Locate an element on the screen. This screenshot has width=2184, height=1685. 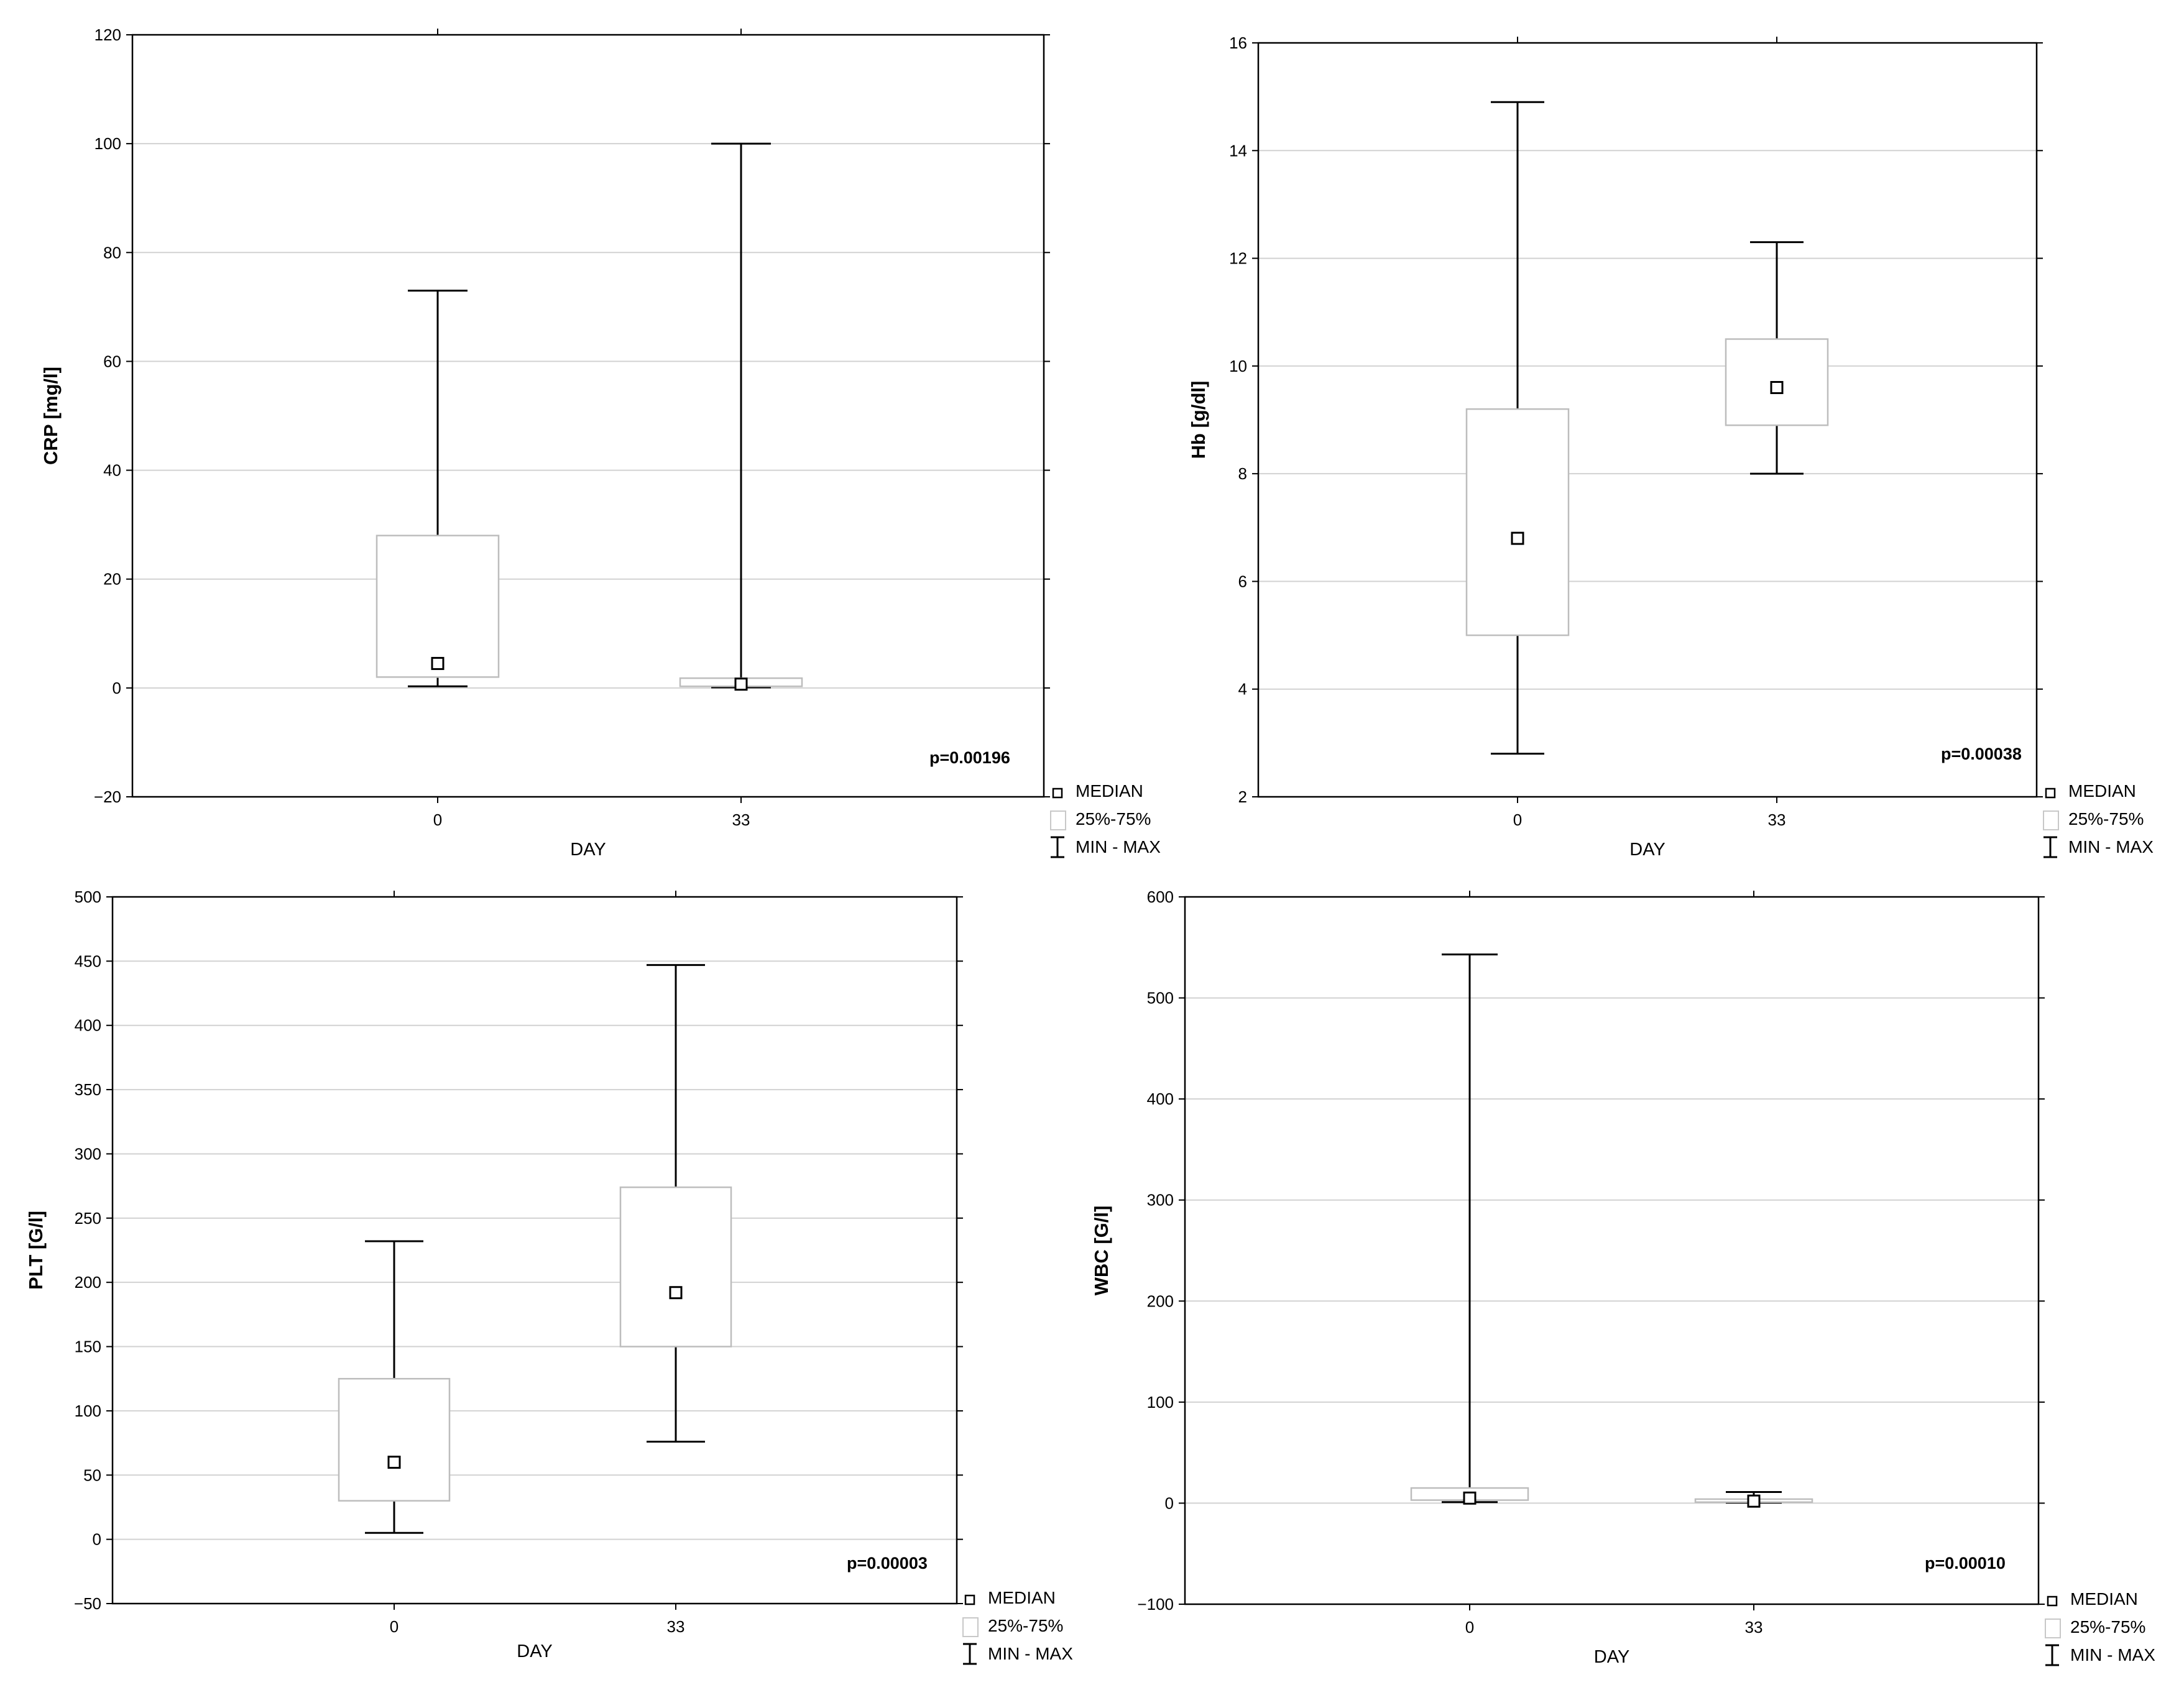
y-tick-label: 80 is located at coordinates (112, 252).